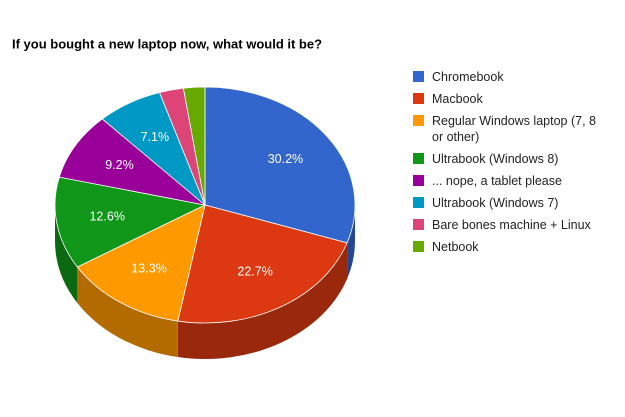 This screenshot has height=417, width=625. I want to click on legend-label: Ultrabook (Windows 7), so click(495, 203).